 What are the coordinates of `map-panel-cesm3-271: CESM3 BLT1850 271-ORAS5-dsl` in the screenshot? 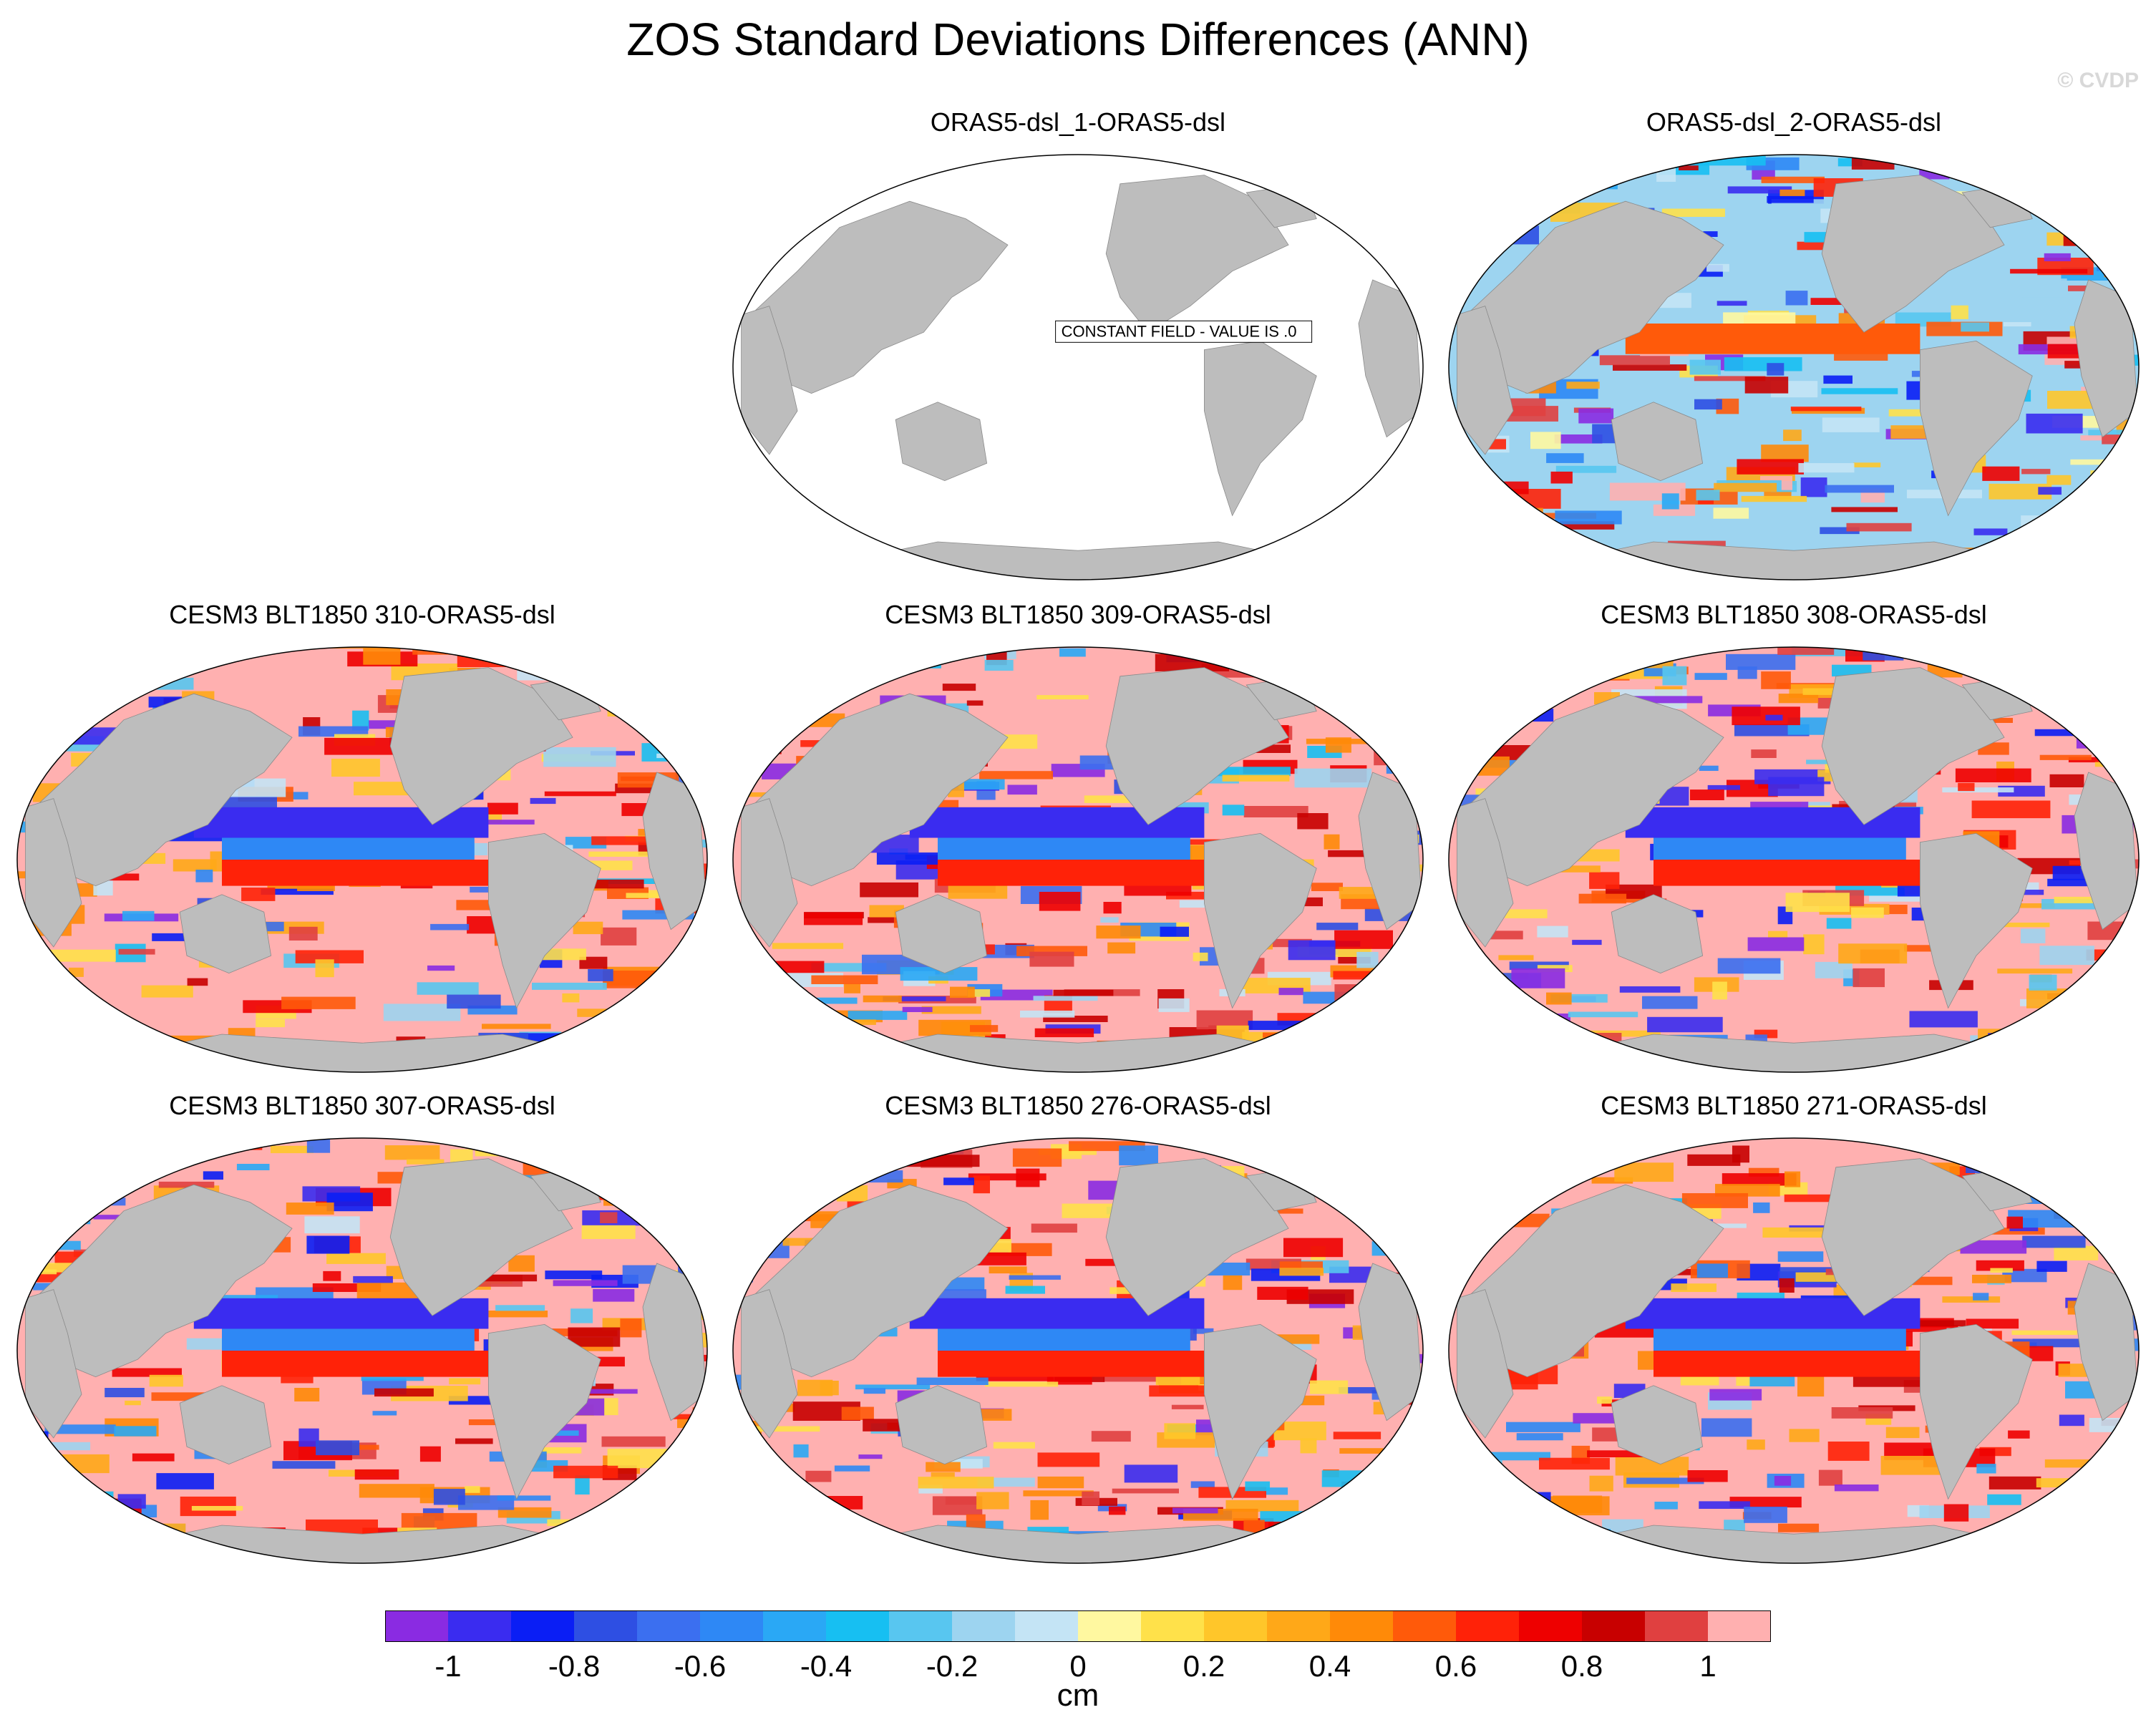 It's located at (1794, 1334).